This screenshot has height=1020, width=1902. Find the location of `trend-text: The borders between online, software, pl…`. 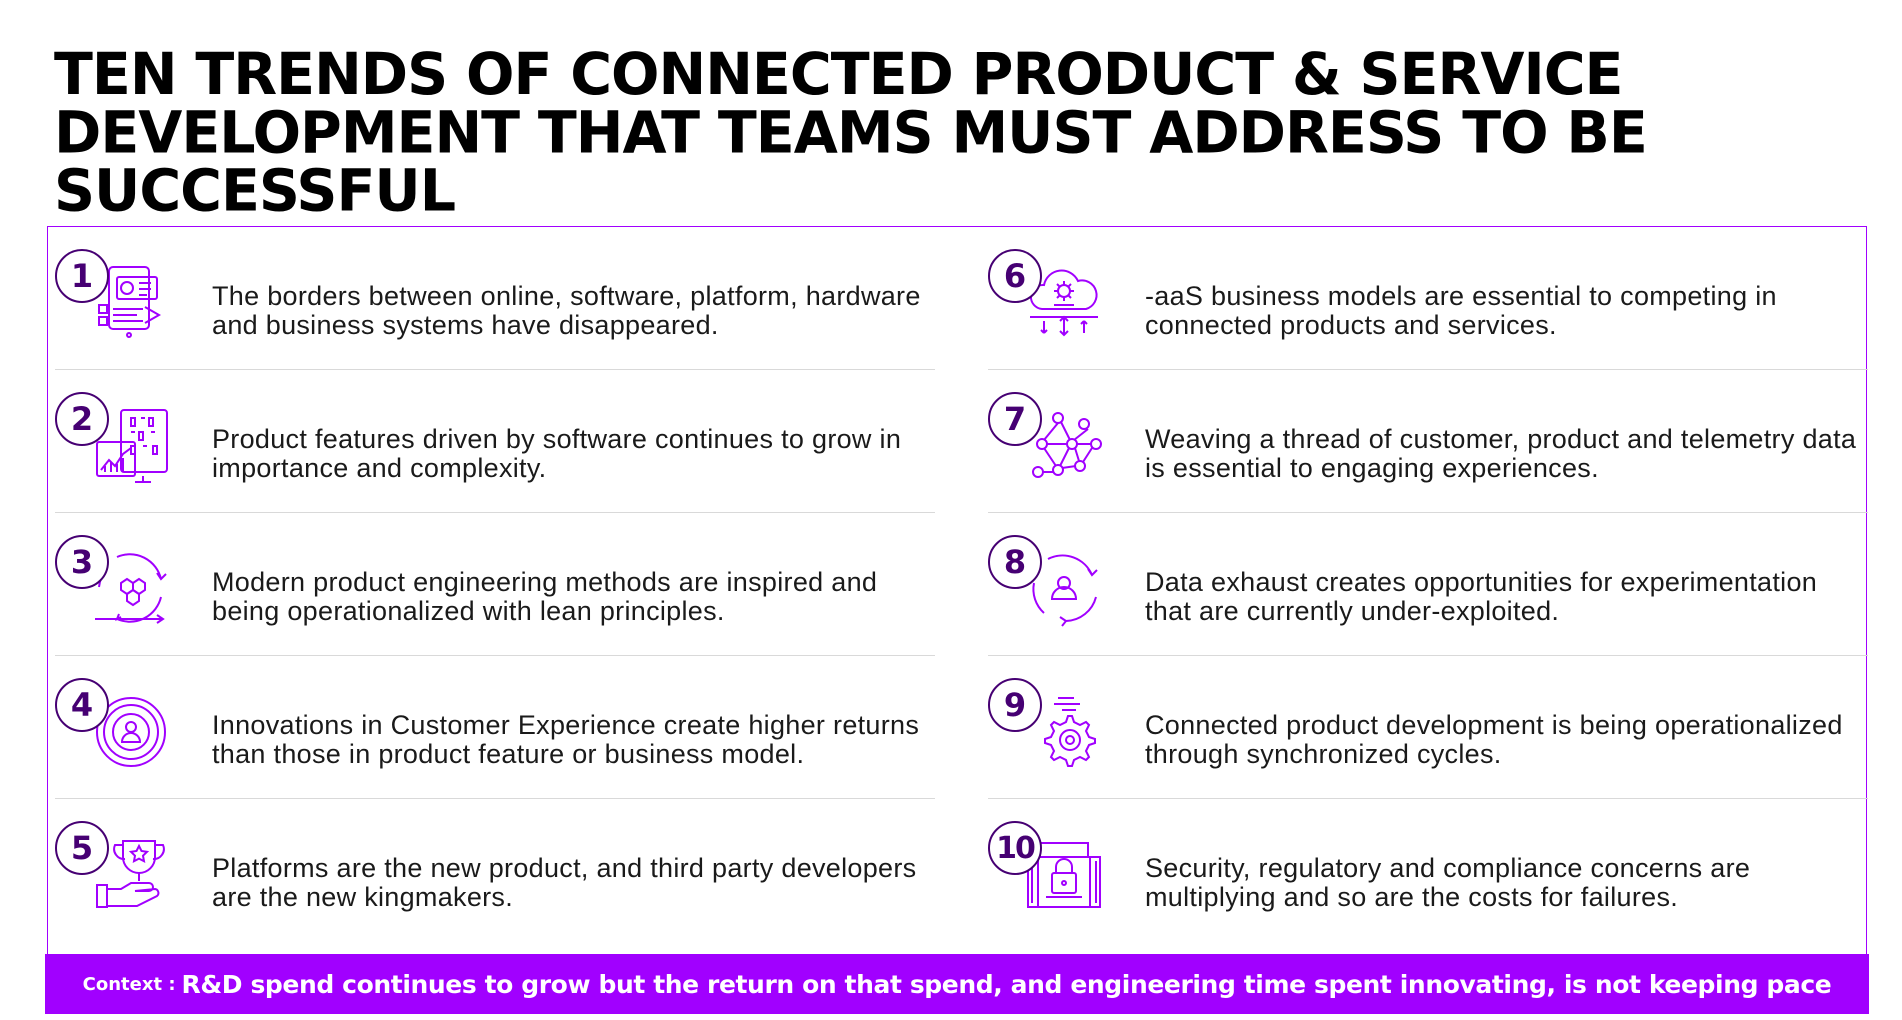

trend-text: The borders between online, software, pl… is located at coordinates (566, 310).